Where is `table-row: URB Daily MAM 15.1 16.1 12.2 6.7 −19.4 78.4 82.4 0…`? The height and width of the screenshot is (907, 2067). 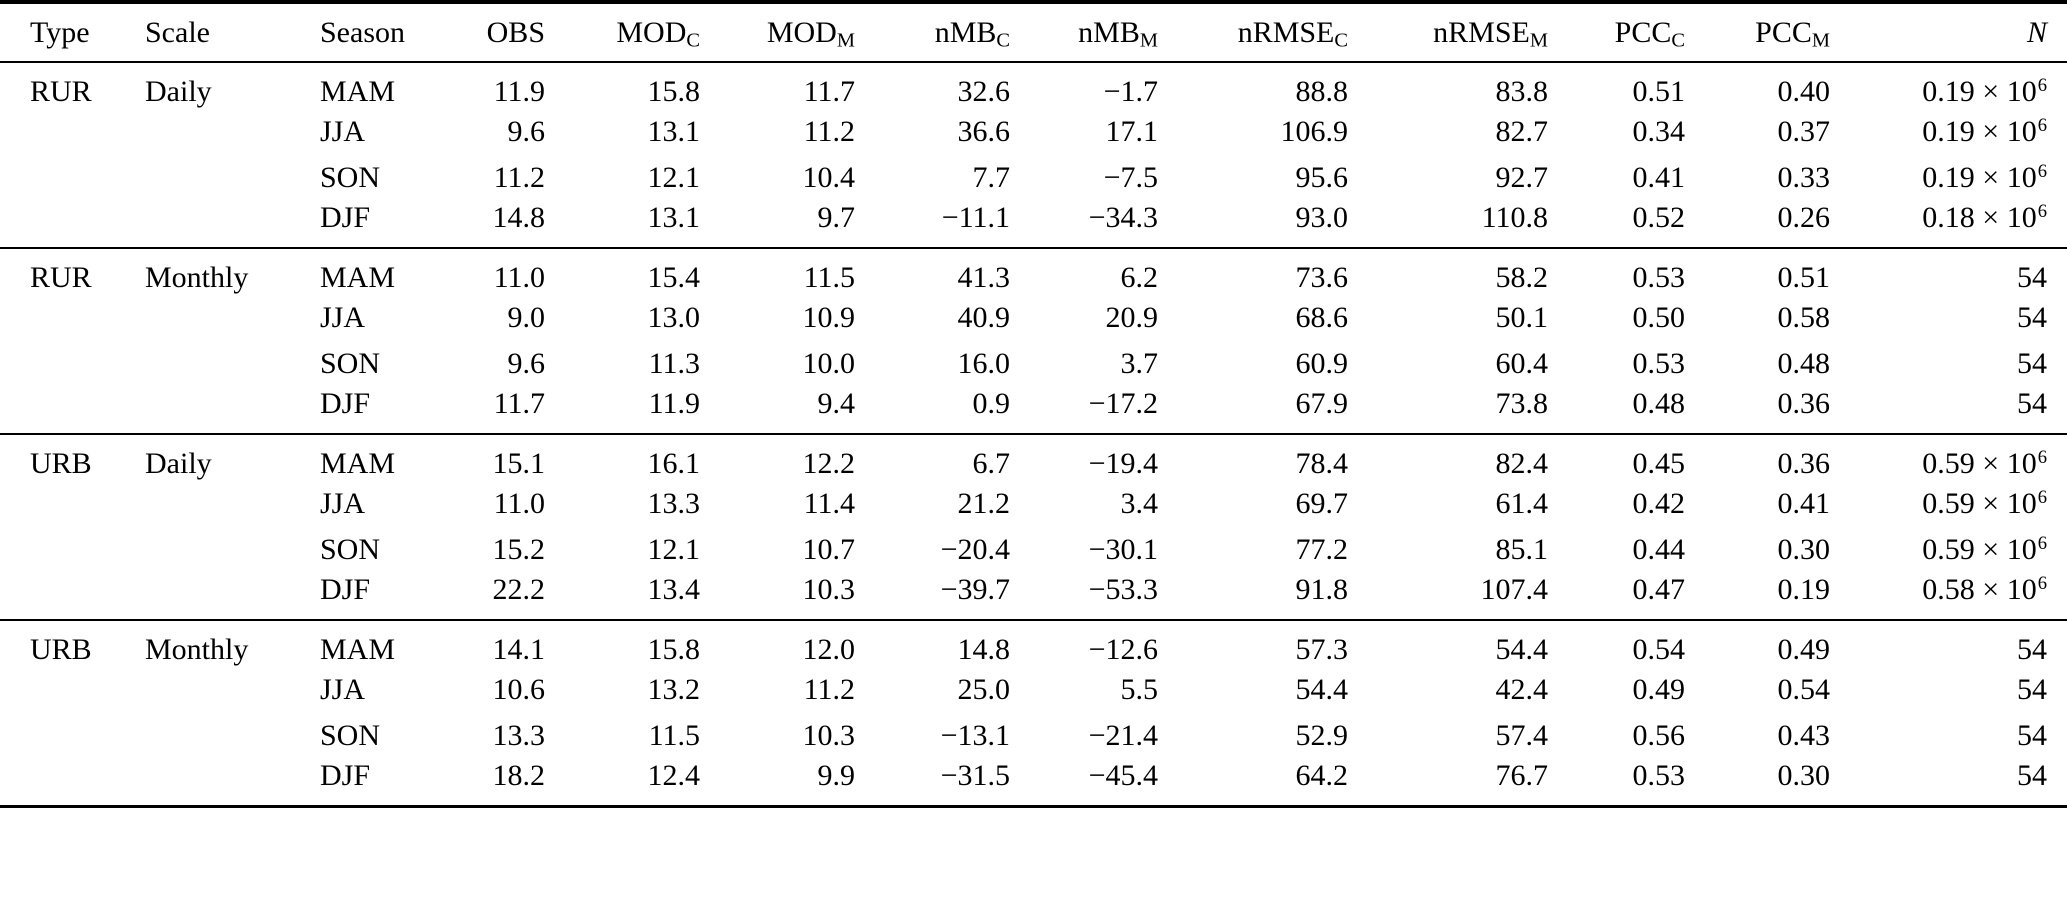 table-row: URB Daily MAM 15.1 16.1 12.2 6.7 −19.4 78.4 82.4 0… is located at coordinates (1033, 457).